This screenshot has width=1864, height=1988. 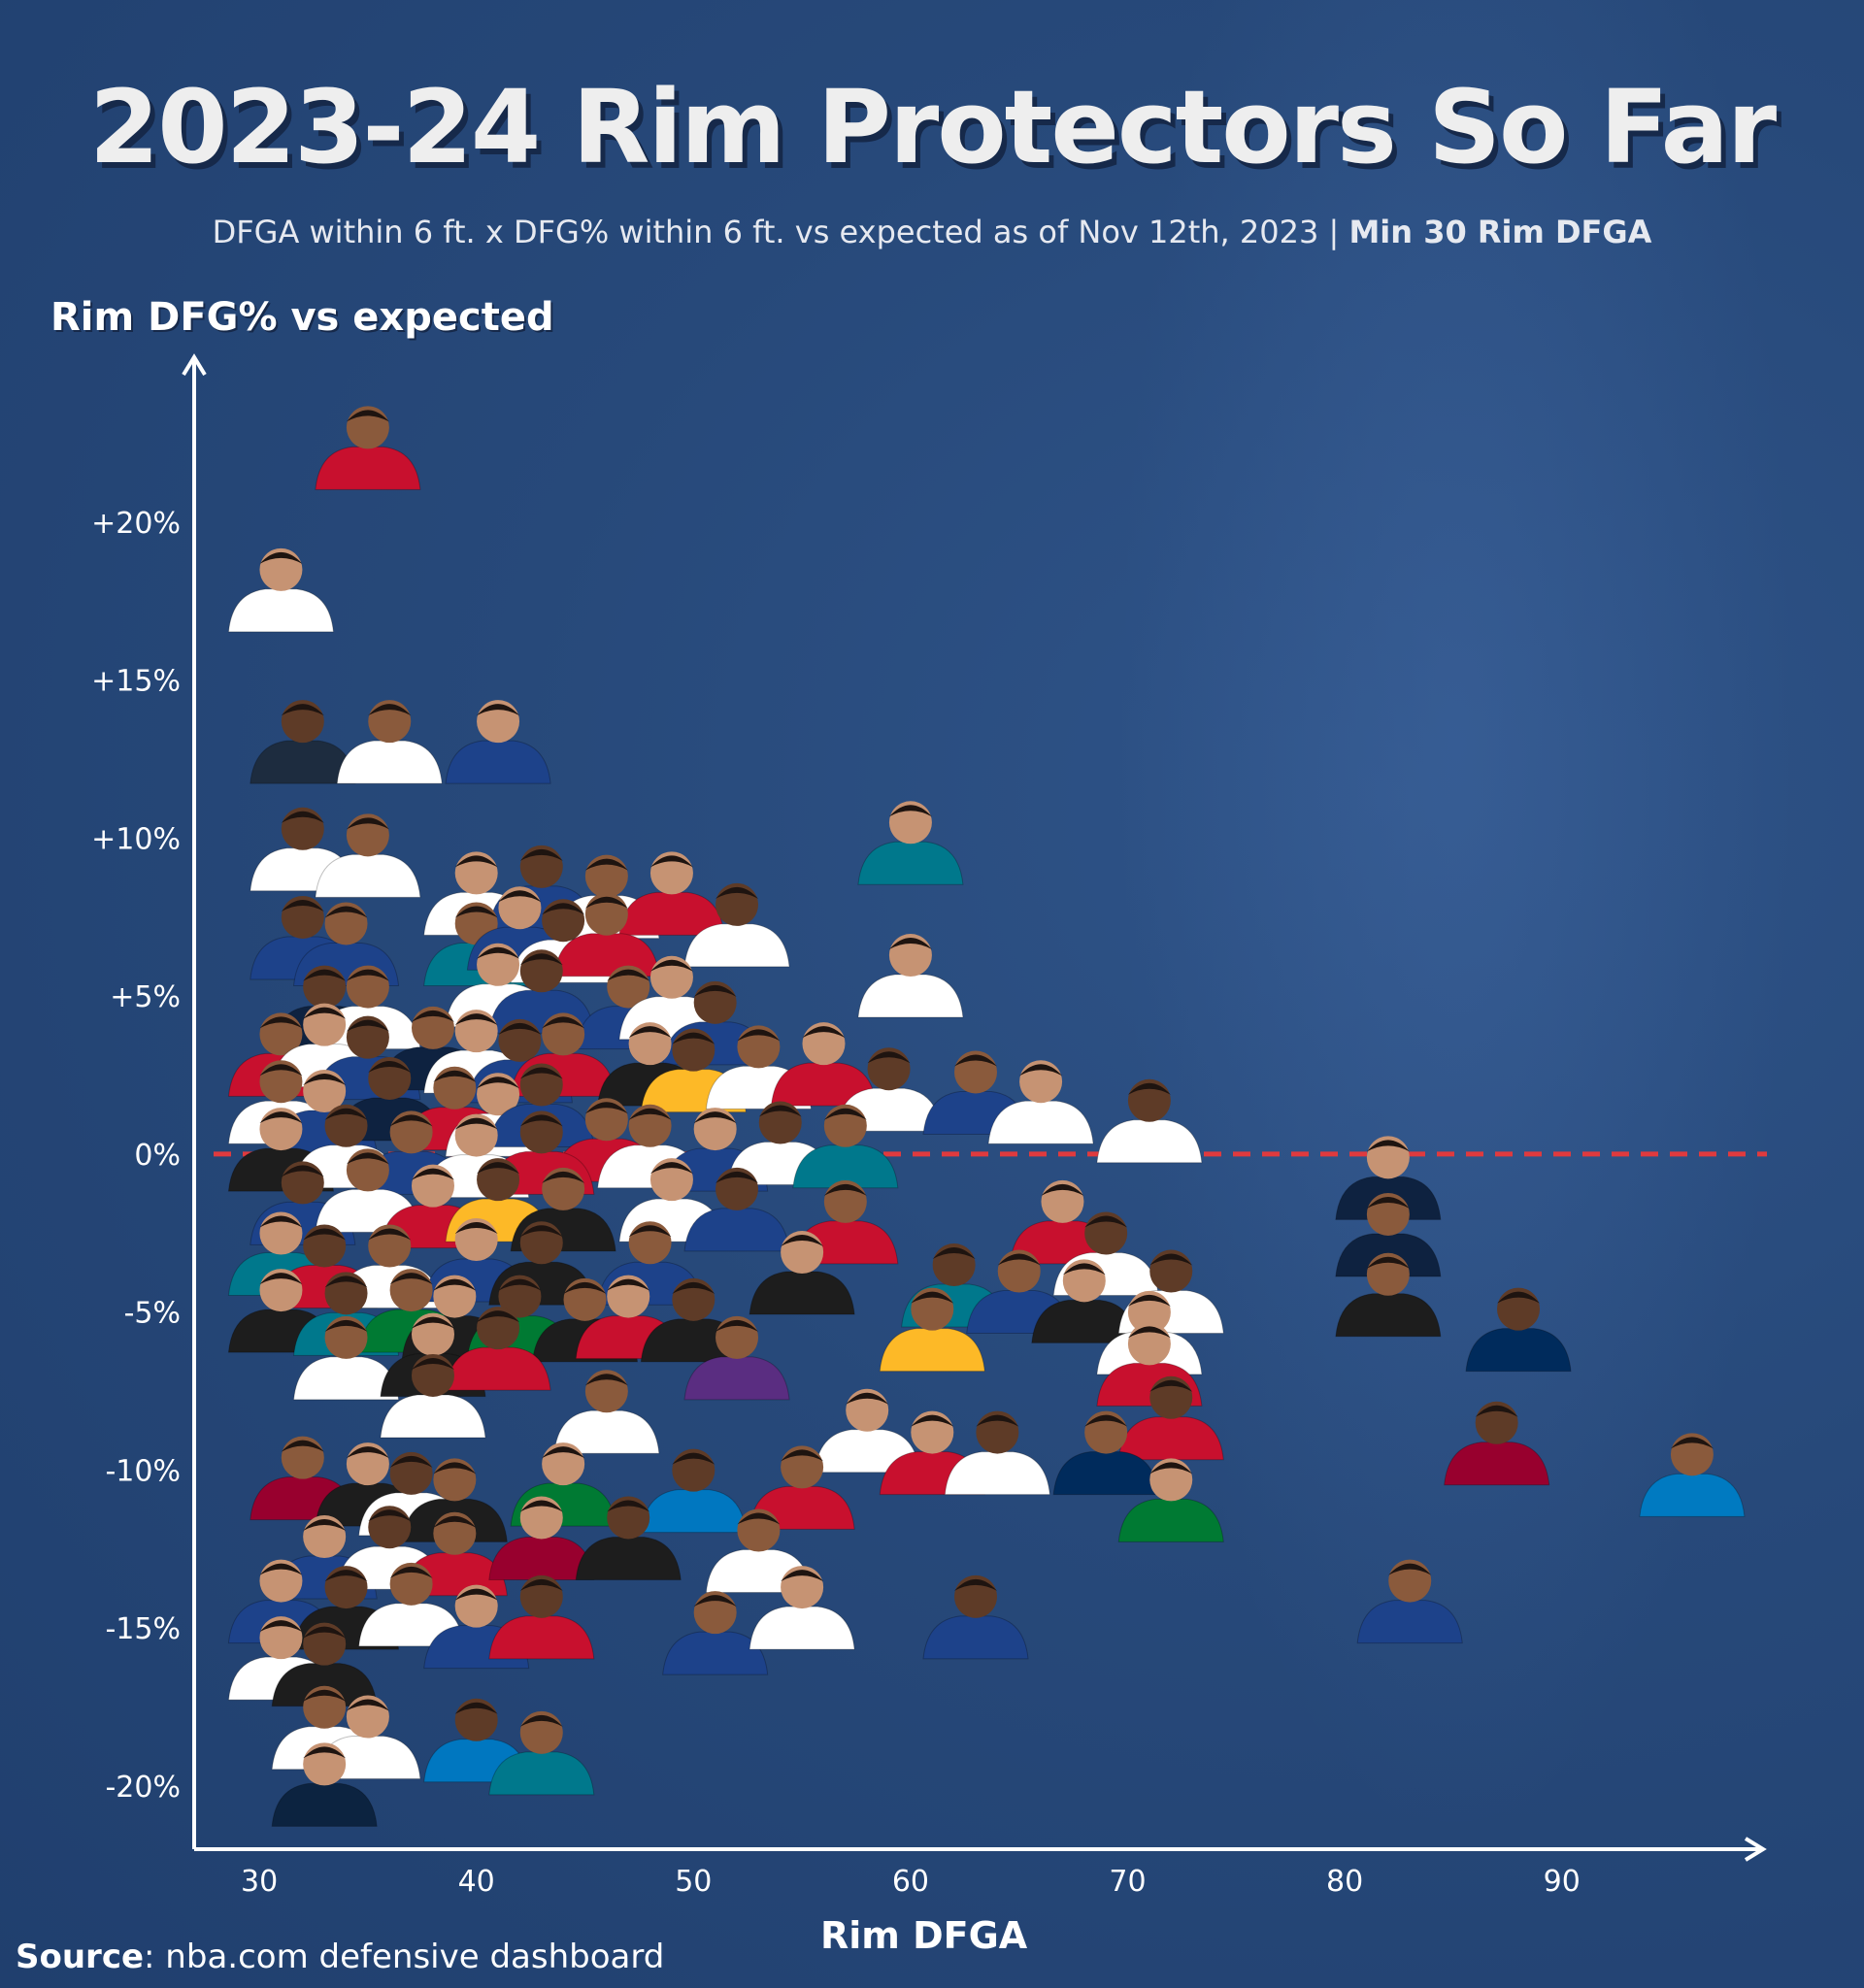 I want to click on x-tick-label: 60, so click(x=910, y=1882).